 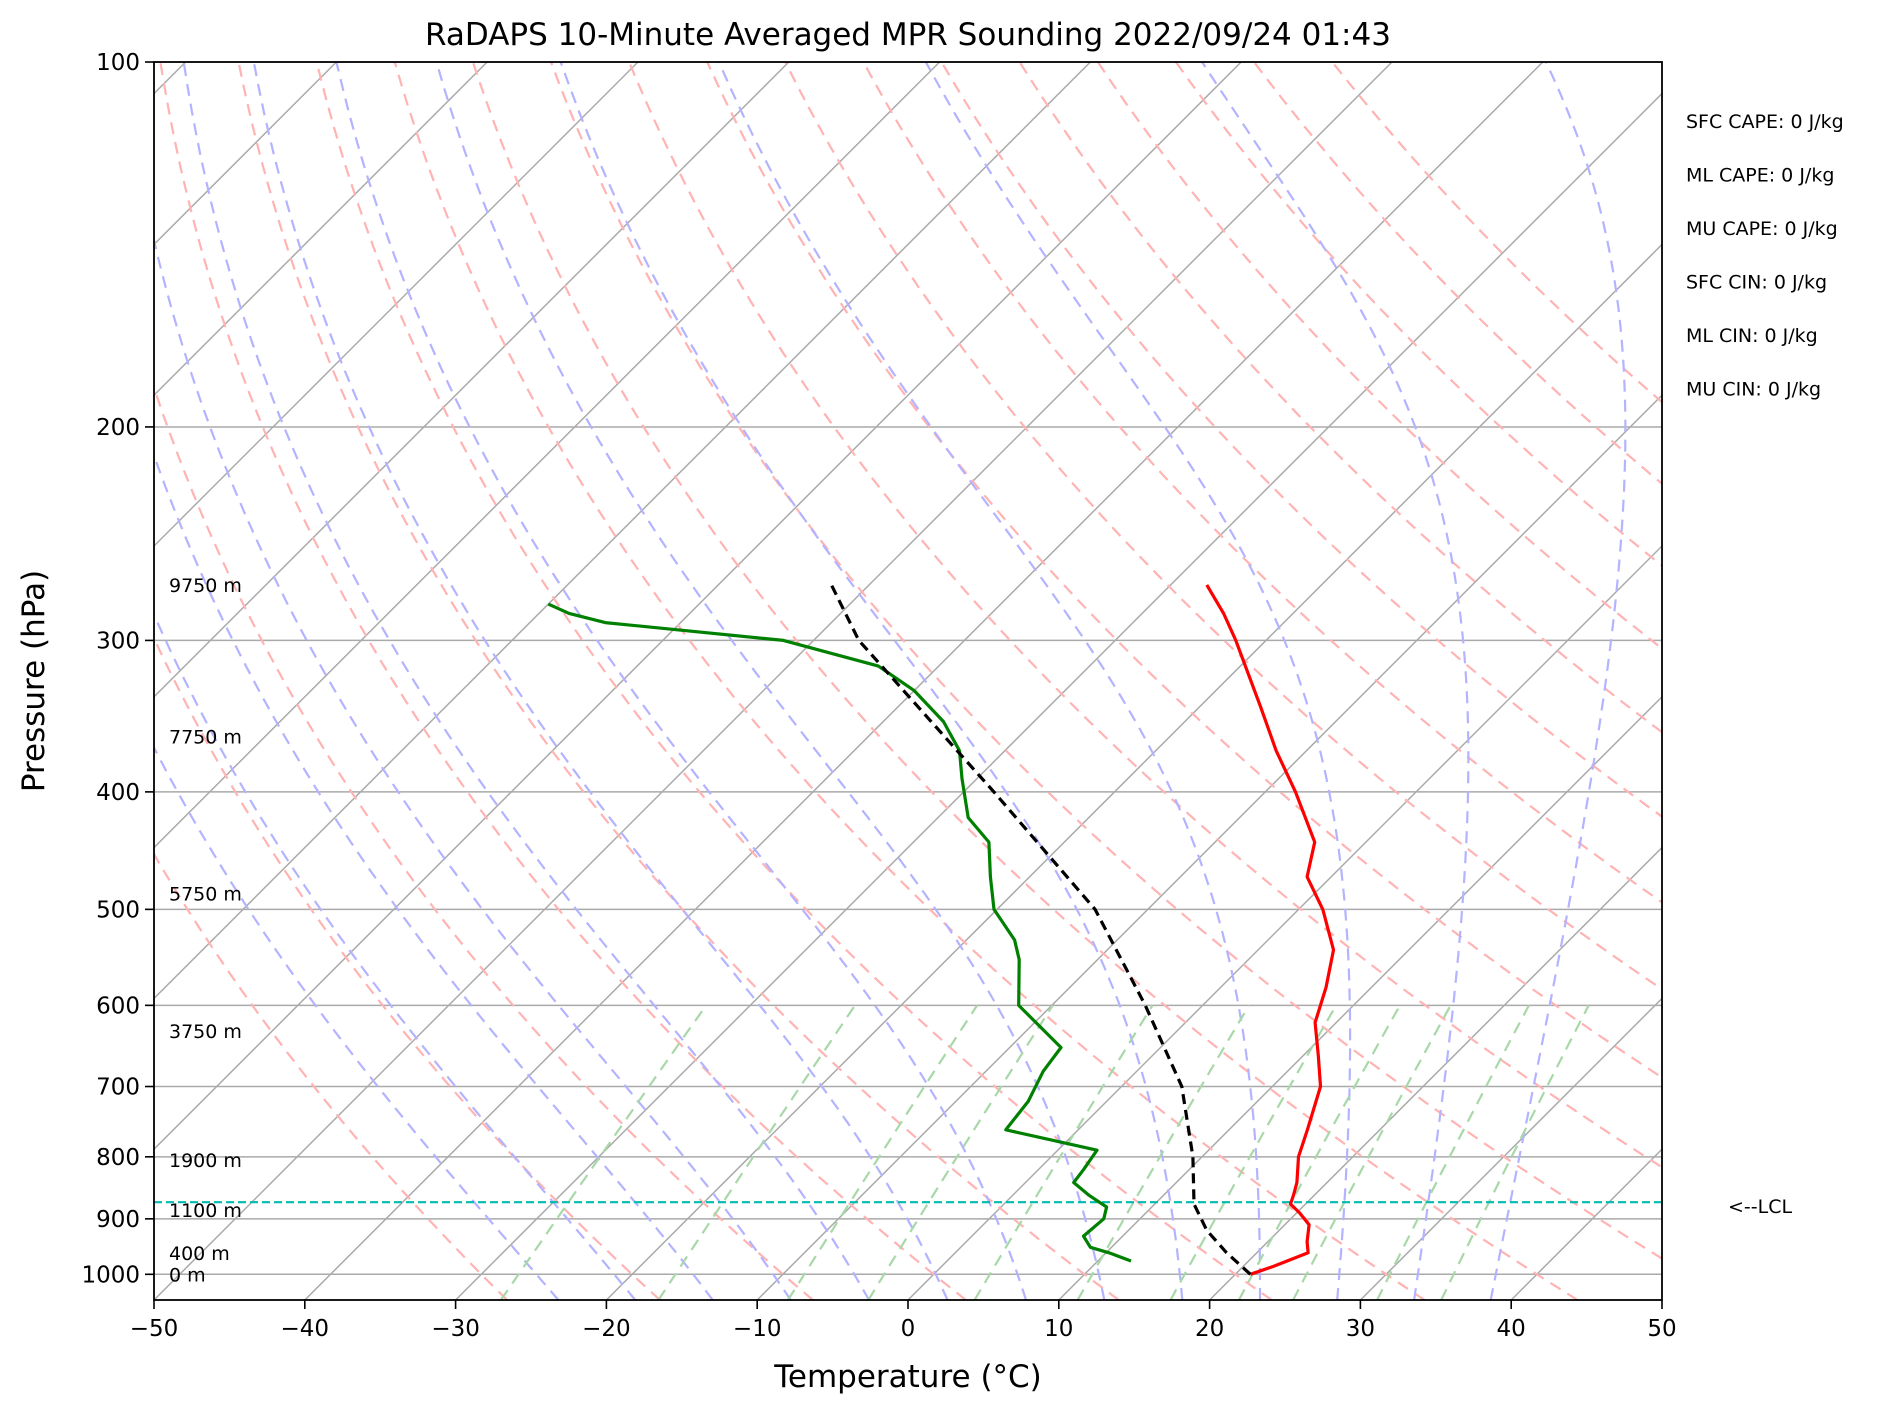 I want to click on x-tick-label: 30, so click(x=1360, y=1329).